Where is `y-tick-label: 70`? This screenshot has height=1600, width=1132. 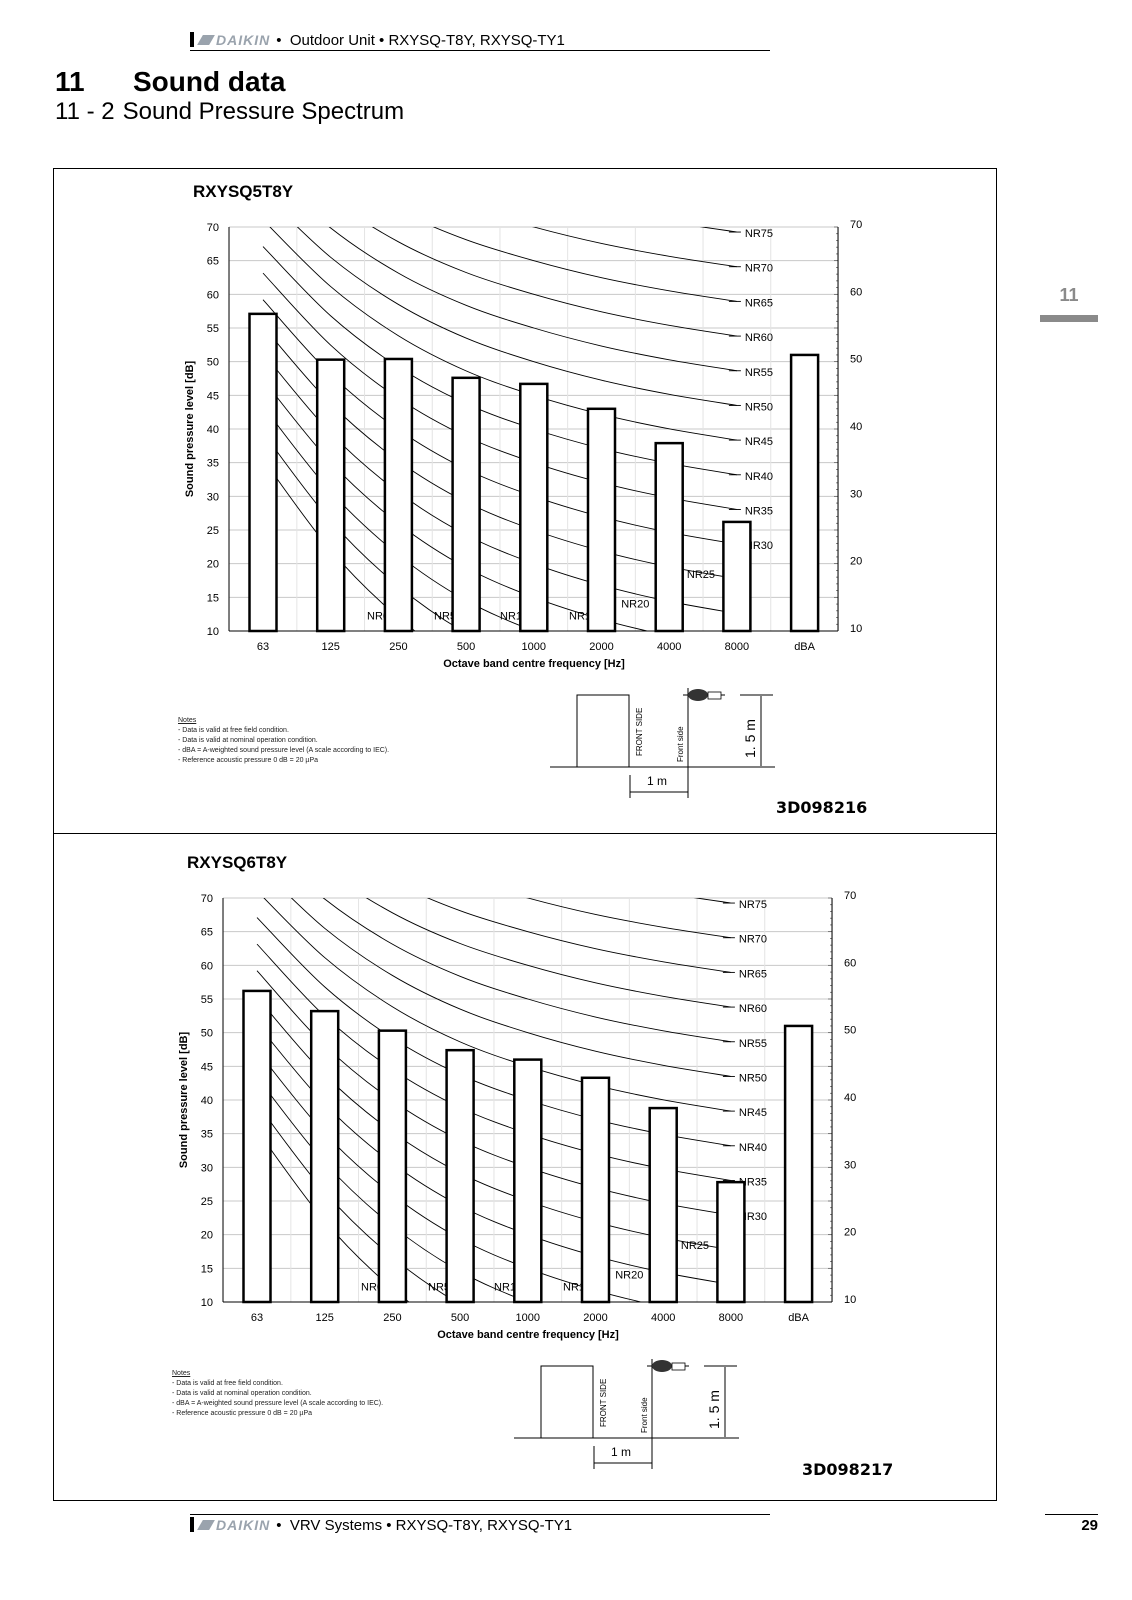 y-tick-label: 70 is located at coordinates (207, 899).